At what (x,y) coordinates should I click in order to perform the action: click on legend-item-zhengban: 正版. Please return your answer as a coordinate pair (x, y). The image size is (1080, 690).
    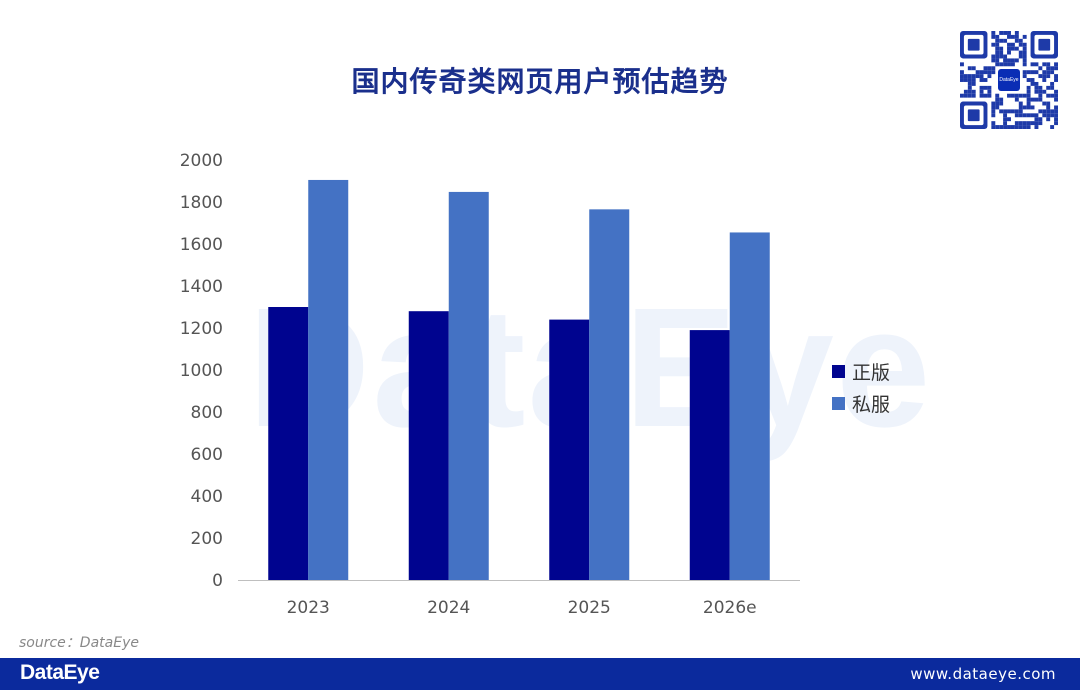
    Looking at the image, I should click on (861, 371).